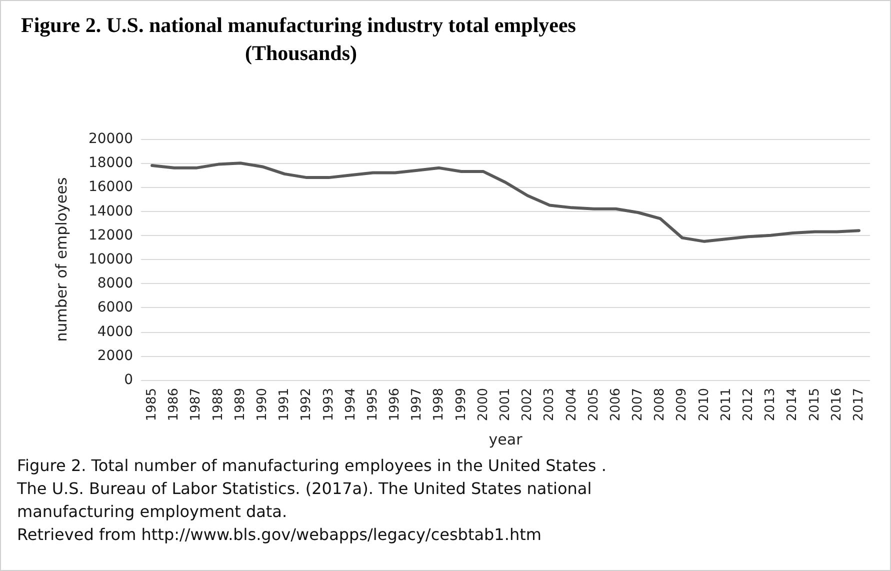 The width and height of the screenshot is (891, 571). I want to click on x-tick-label: 2007, so click(638, 405).